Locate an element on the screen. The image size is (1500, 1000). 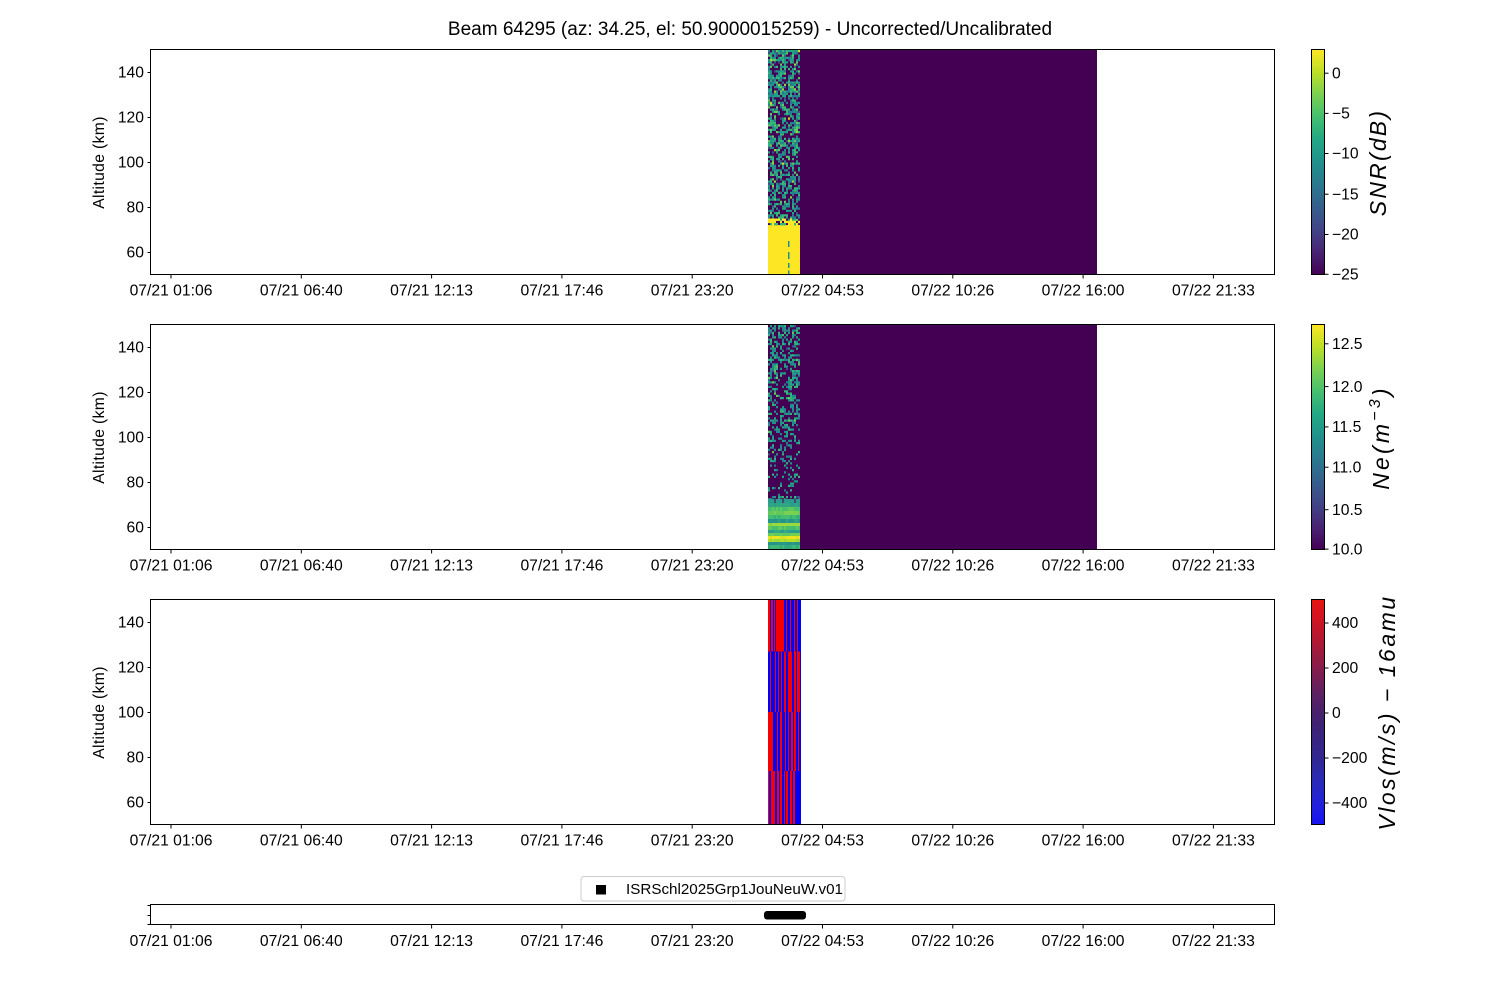
svg-text: SNR(dB) is located at coordinates (1378, 162).